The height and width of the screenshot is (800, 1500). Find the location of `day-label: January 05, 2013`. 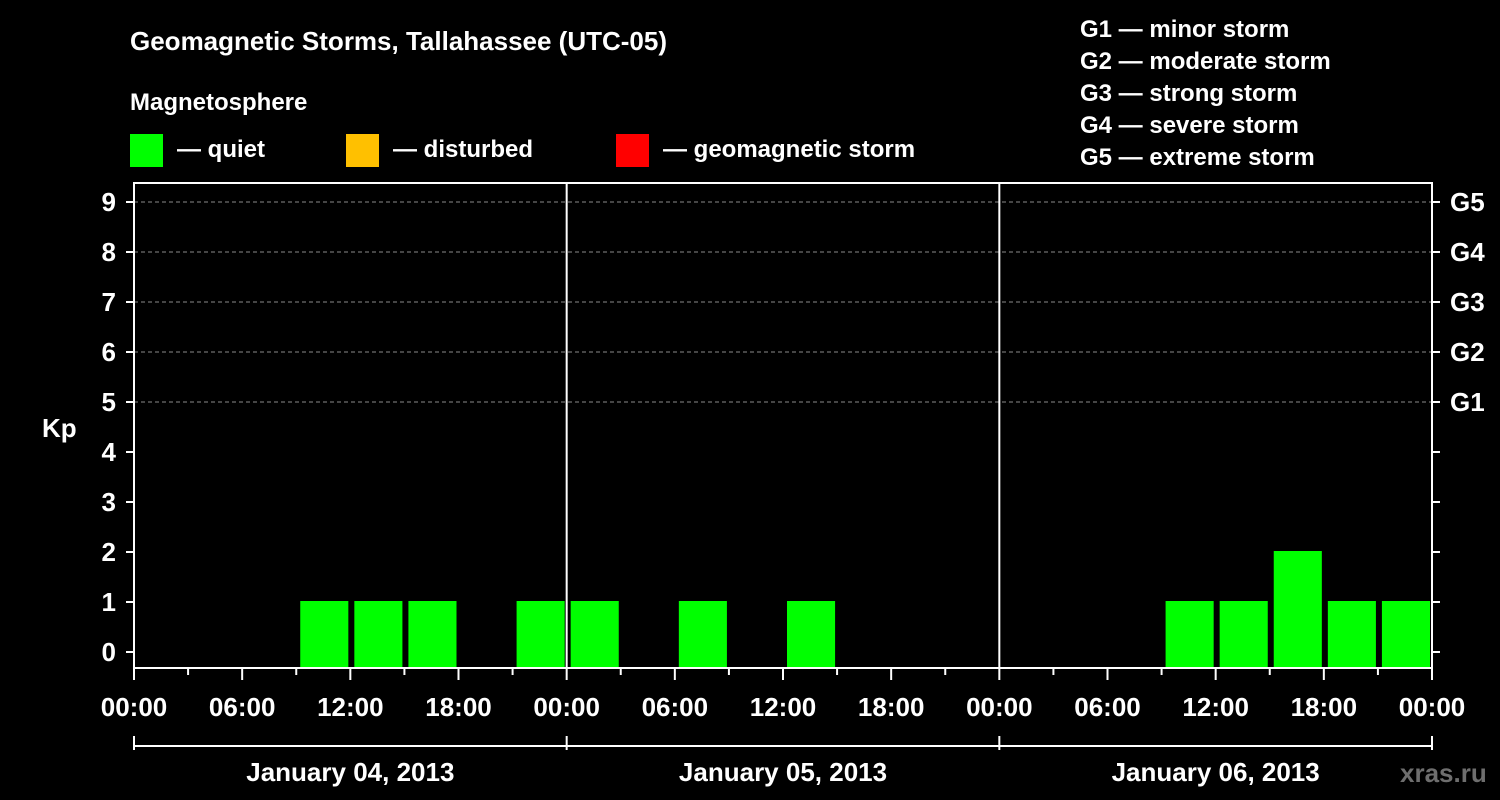

day-label: January 05, 2013 is located at coordinates (783, 772).